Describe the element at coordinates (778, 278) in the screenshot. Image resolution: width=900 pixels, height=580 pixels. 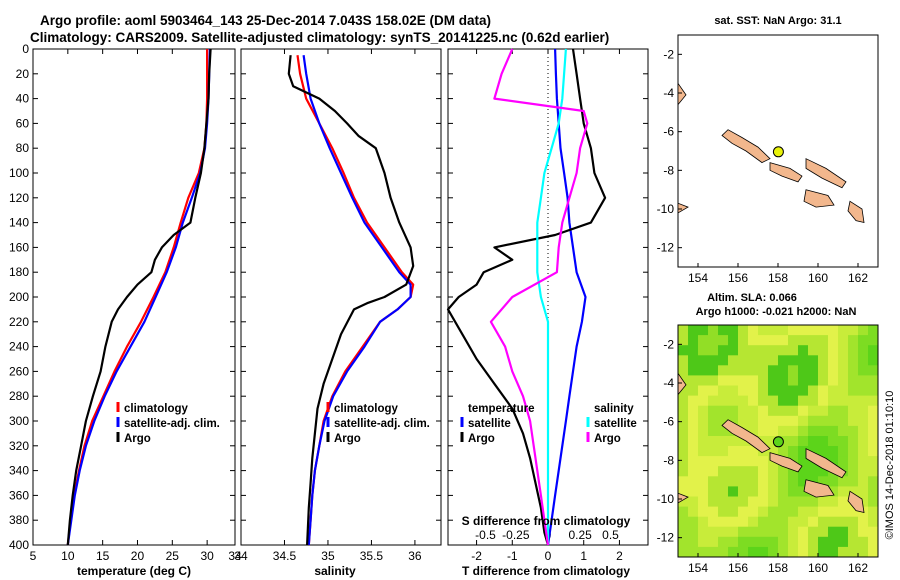
I see `x-tick-label: 158` at that location.